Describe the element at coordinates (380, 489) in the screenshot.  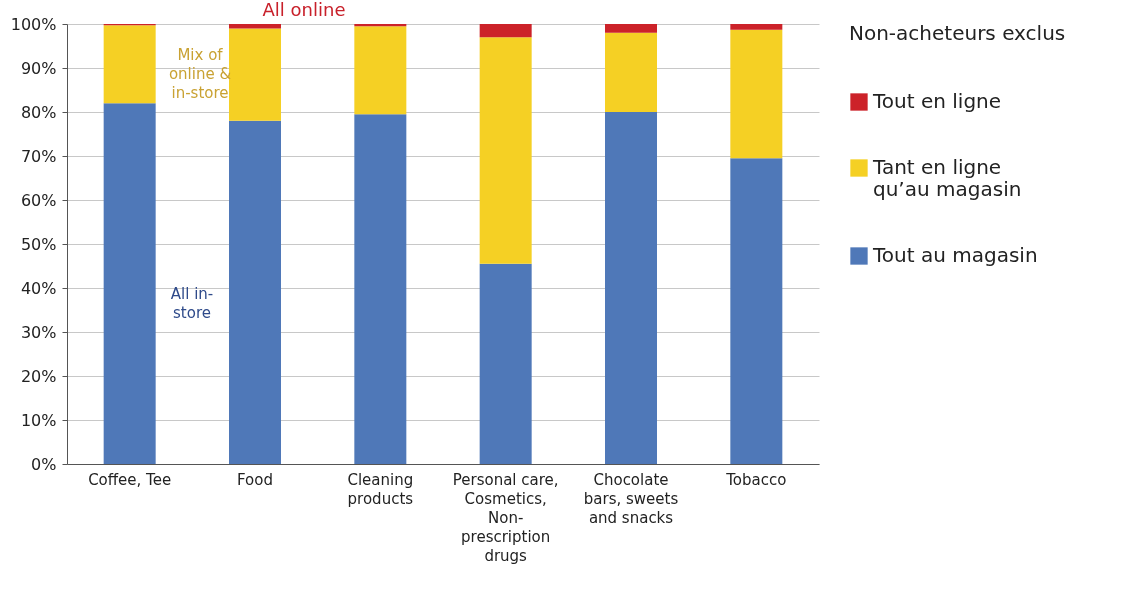
I see `x-tick-label: Cleaning products` at that location.